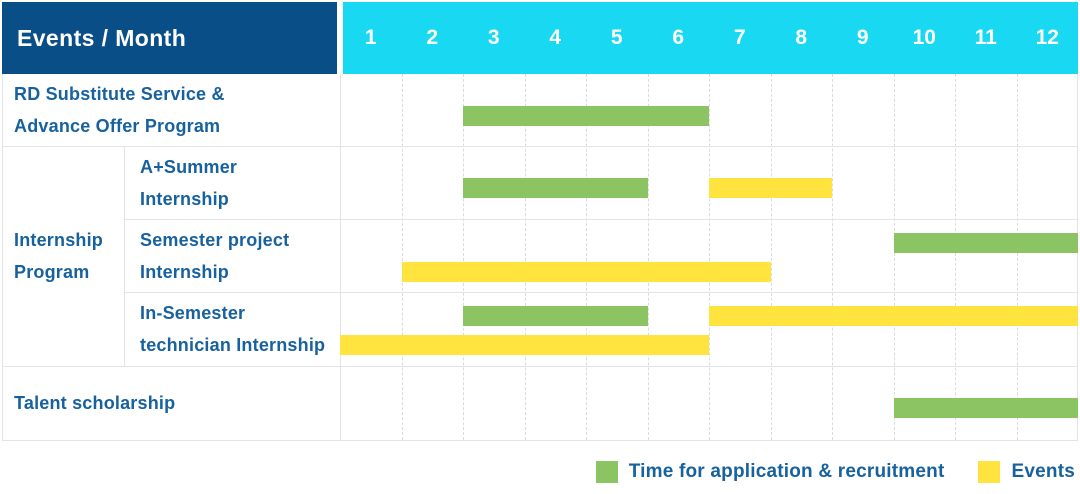 This screenshot has height=494, width=1080. Describe the element at coordinates (862, 37) in the screenshot. I see `month-header-9: 9` at that location.